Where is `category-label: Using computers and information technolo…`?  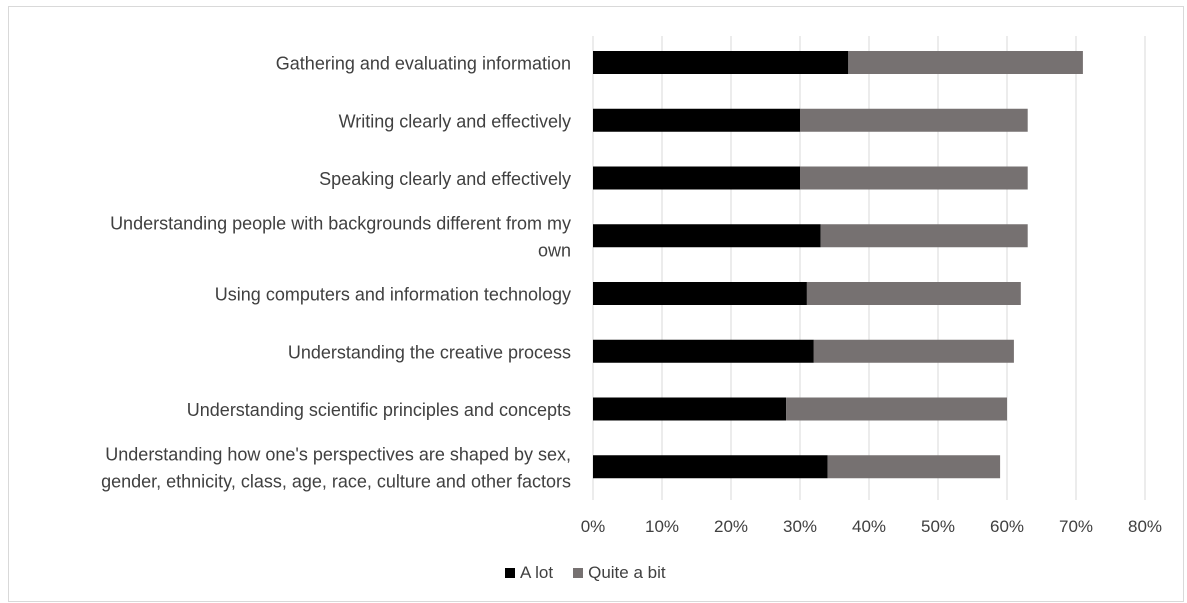
category-label: Using computers and information technolo… is located at coordinates (393, 295).